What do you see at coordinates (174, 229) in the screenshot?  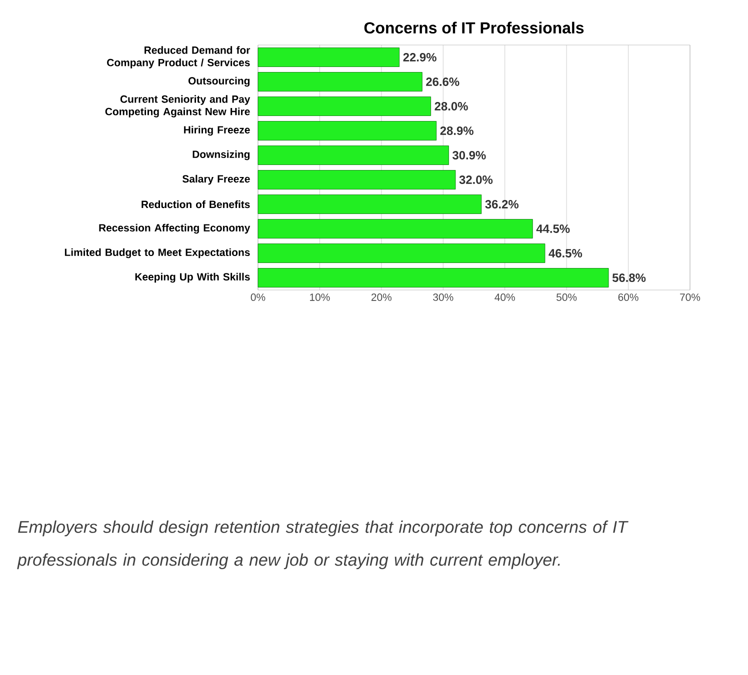 I see `y-tick-label: Recession Affecting Economy` at bounding box center [174, 229].